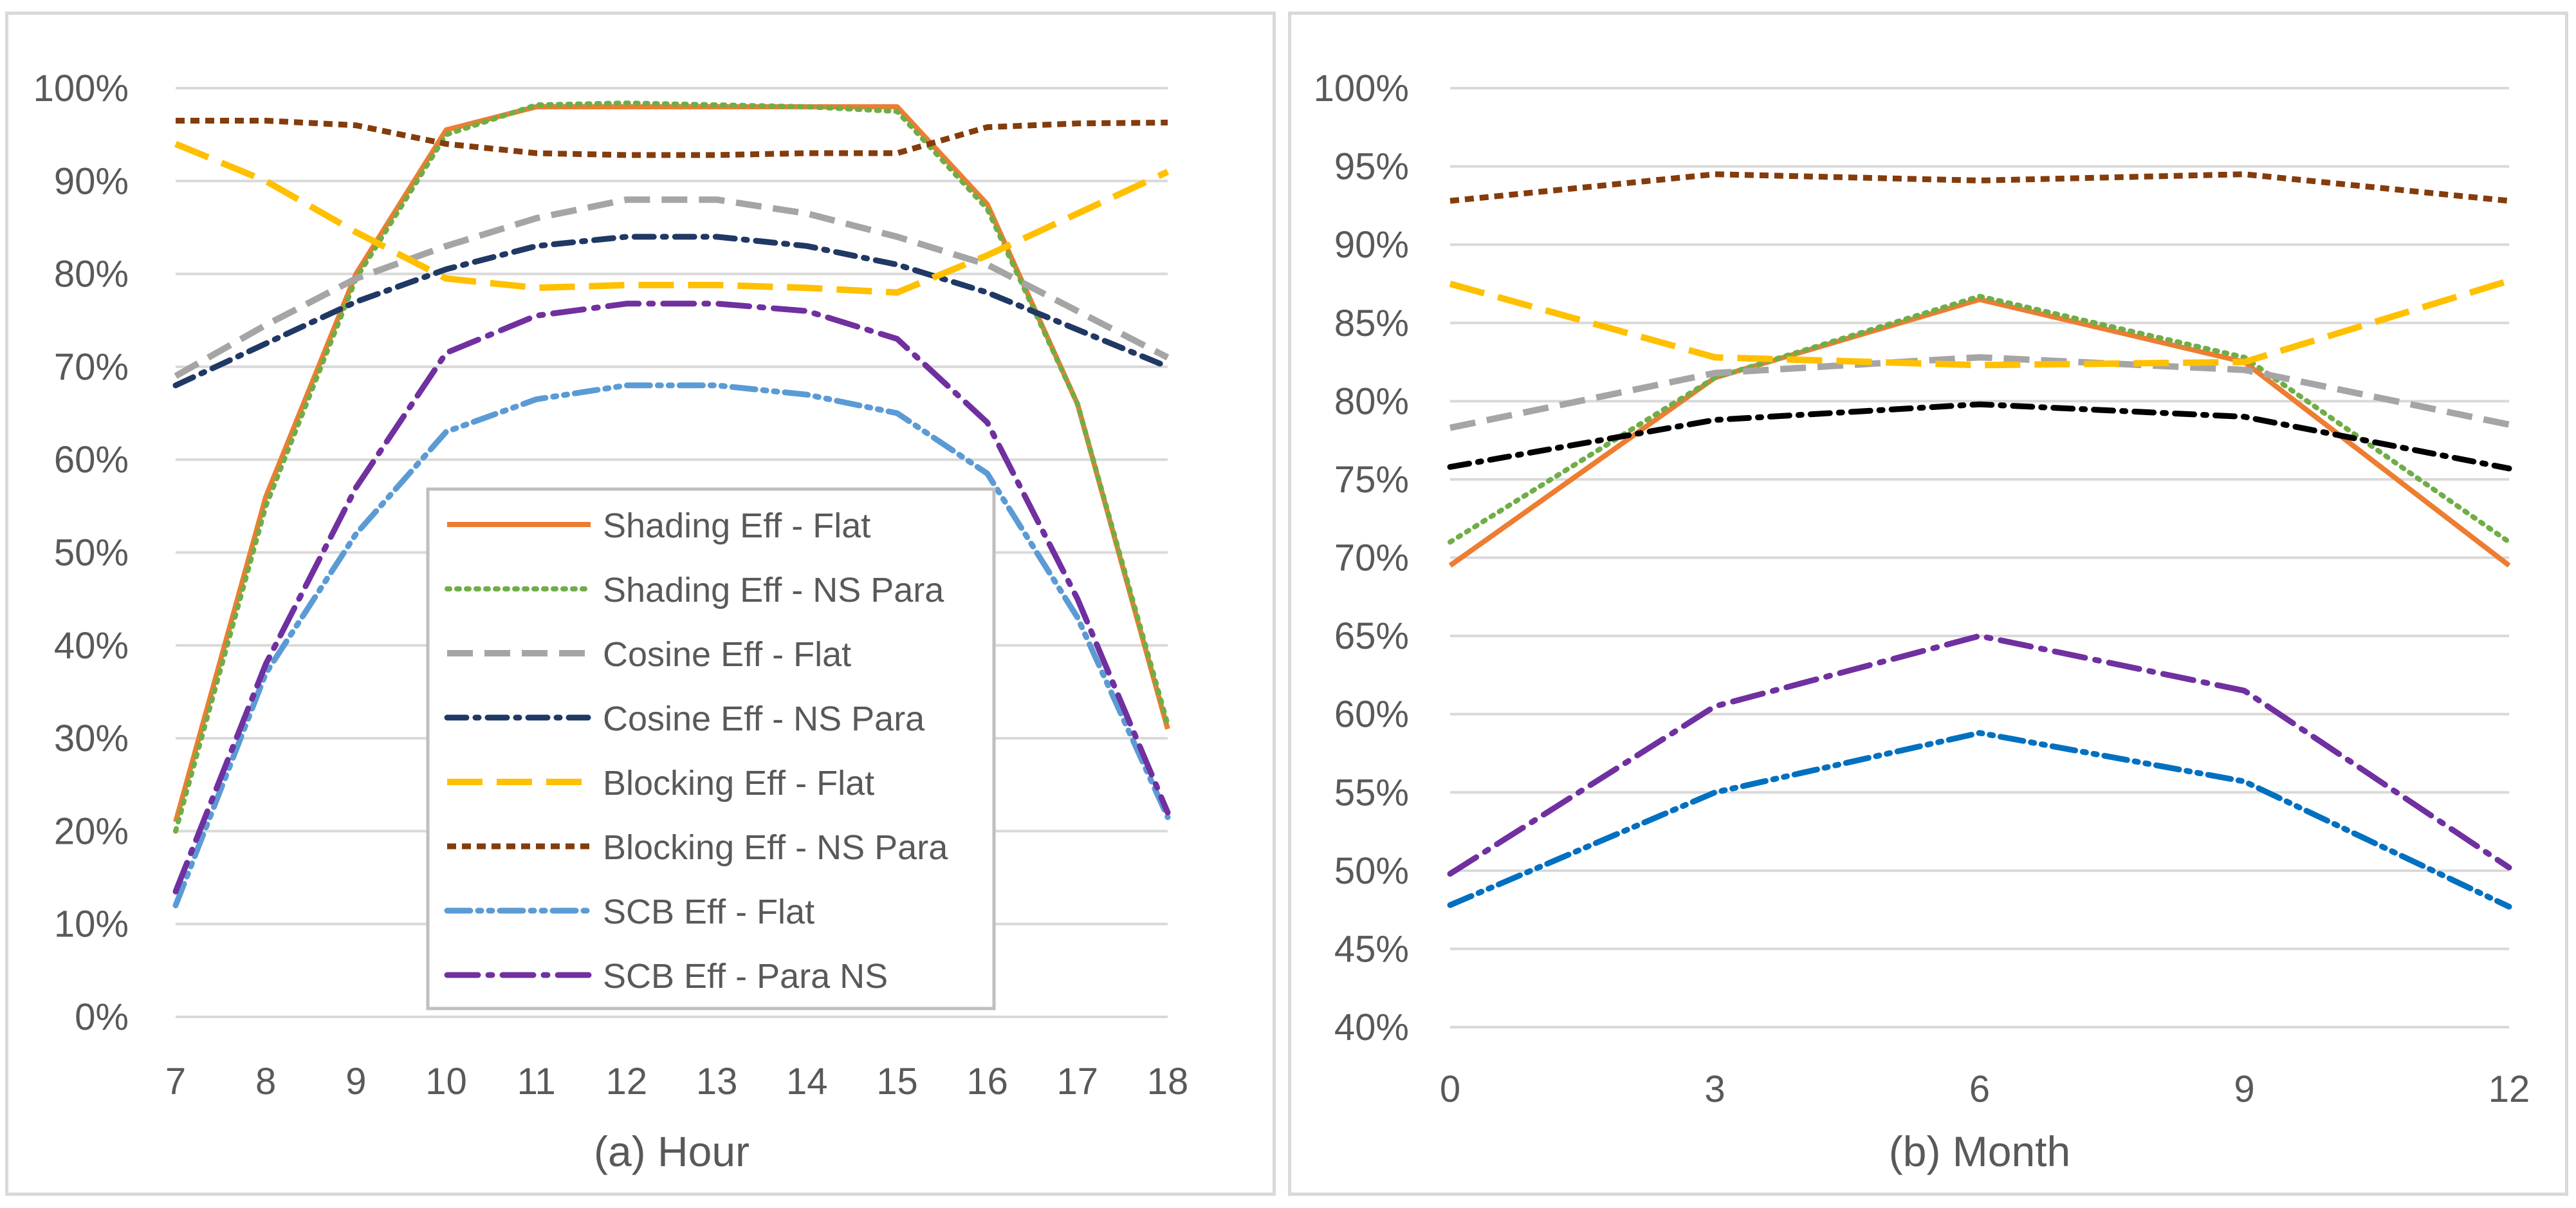  Describe the element at coordinates (727, 654) in the screenshot. I see `legend-label: Cosine Eff - Flat` at that location.